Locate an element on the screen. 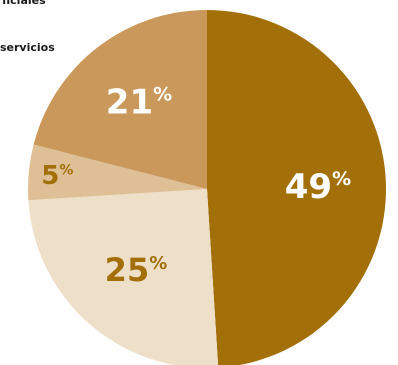  slice-label-5: 5% is located at coordinates (57, 176).